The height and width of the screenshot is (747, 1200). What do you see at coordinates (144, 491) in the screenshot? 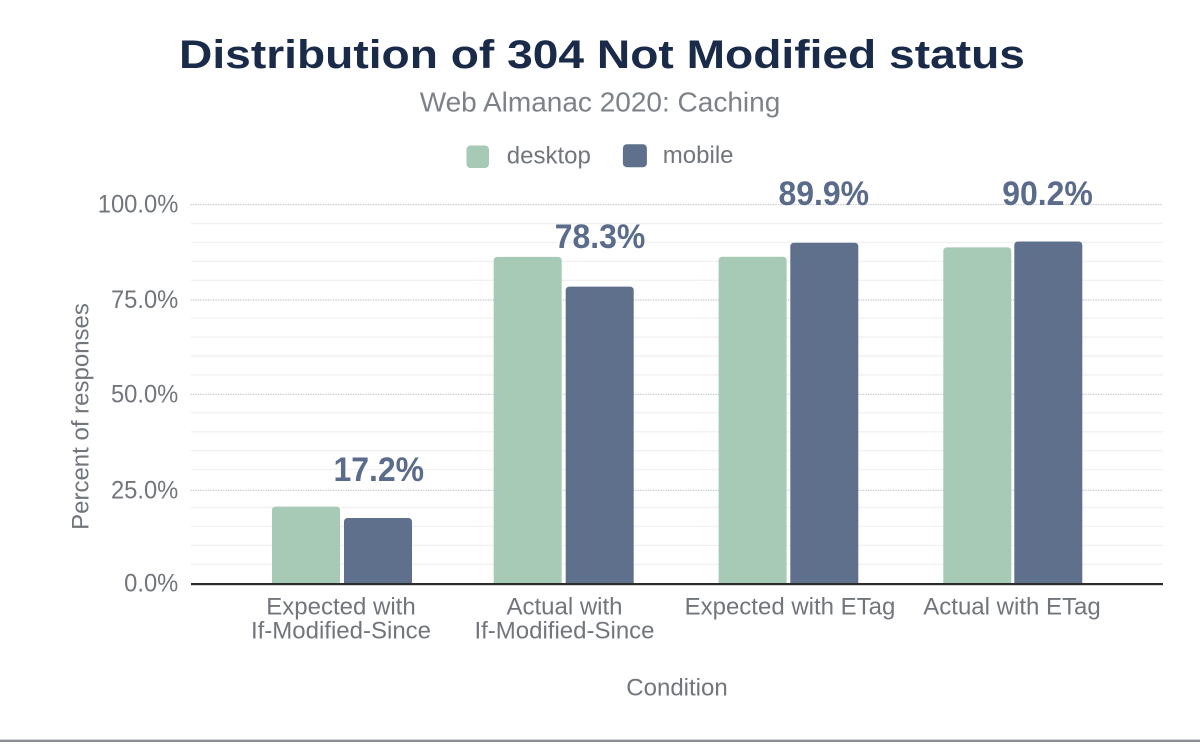
I see `svg-text: 25.0%` at bounding box center [144, 491].